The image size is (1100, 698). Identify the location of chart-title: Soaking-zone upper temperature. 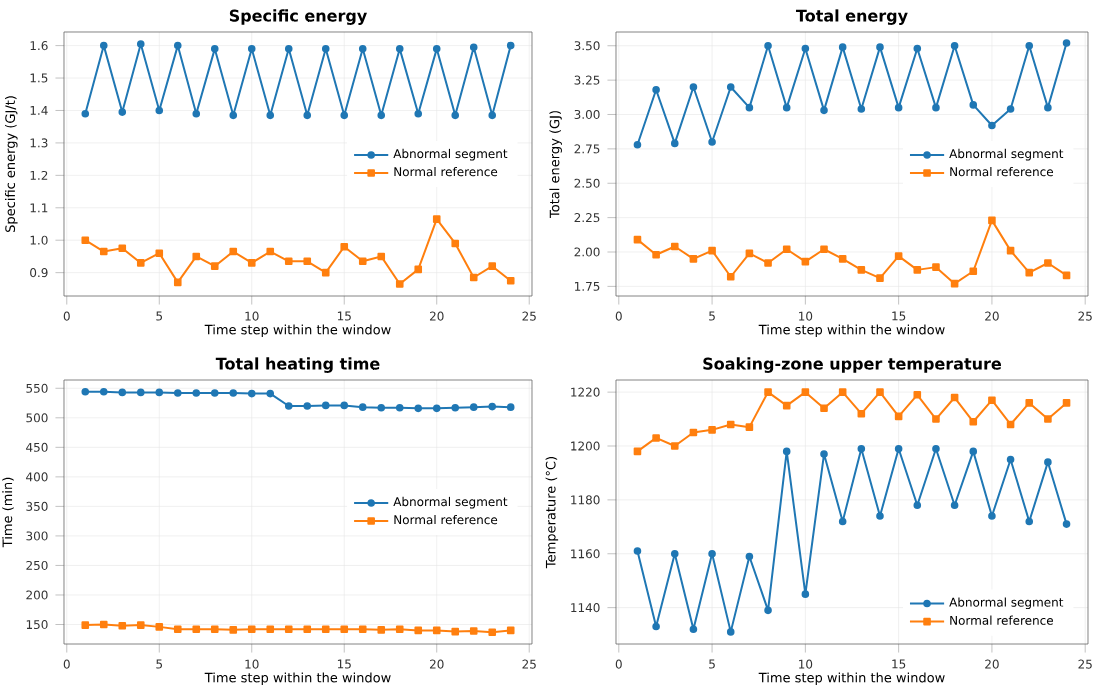
(852, 365).